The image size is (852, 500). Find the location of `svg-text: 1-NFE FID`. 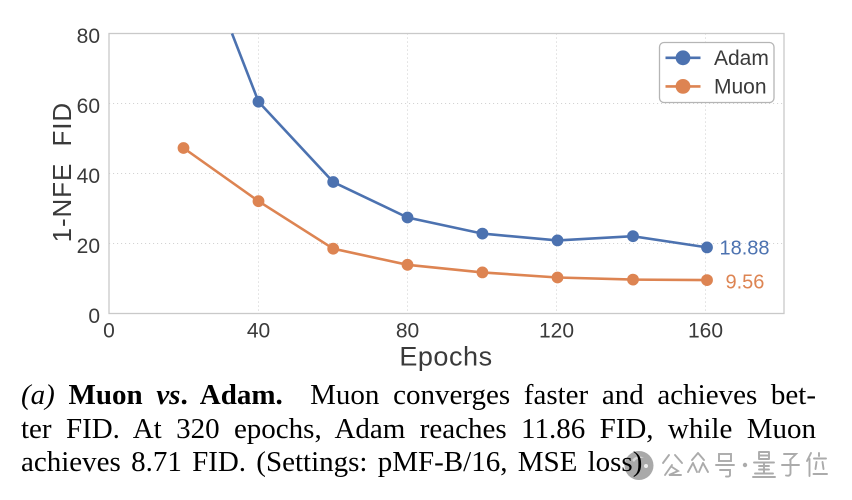

svg-text: 1-NFE FID is located at coordinates (62, 172).